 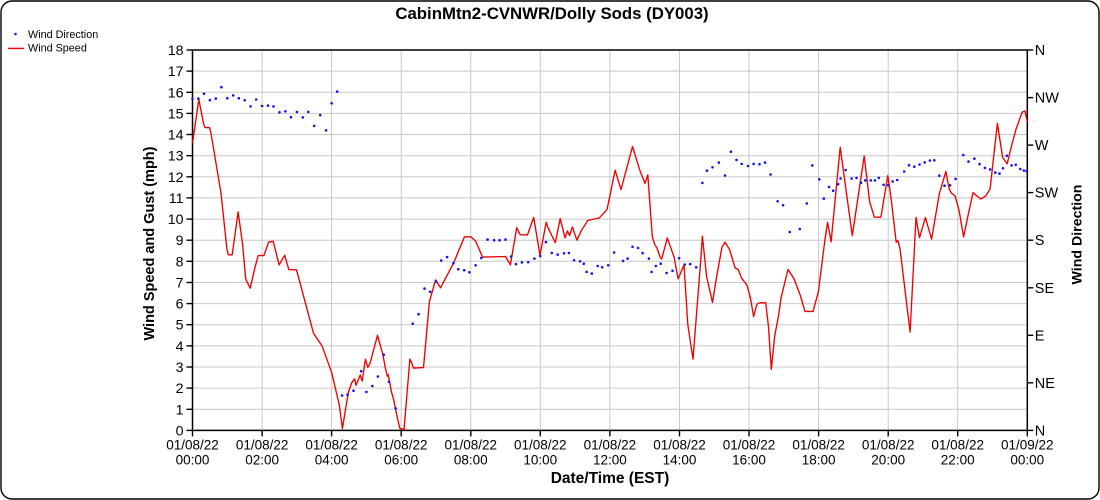 What do you see at coordinates (180, 368) in the screenshot?
I see `svg-text: 3` at bounding box center [180, 368].